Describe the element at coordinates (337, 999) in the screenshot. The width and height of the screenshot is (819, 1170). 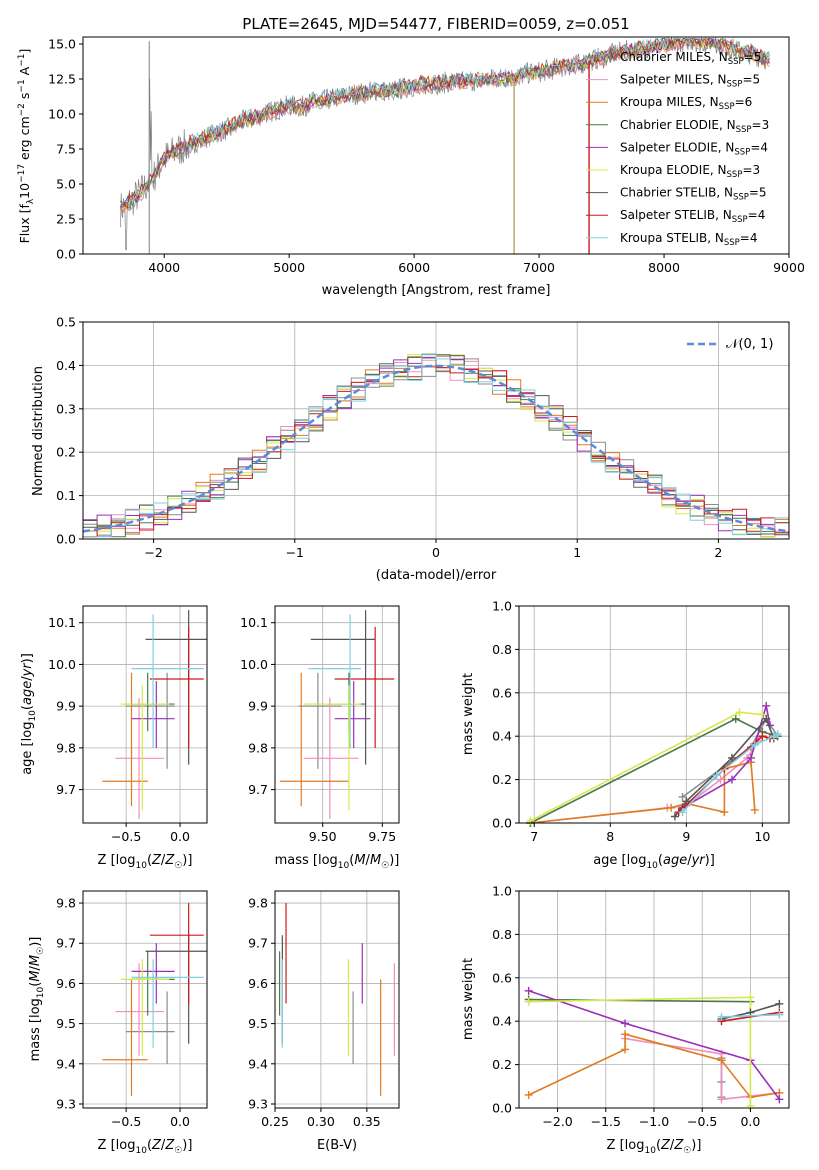
I see `mass-vs-ebv-axes-frame` at that location.